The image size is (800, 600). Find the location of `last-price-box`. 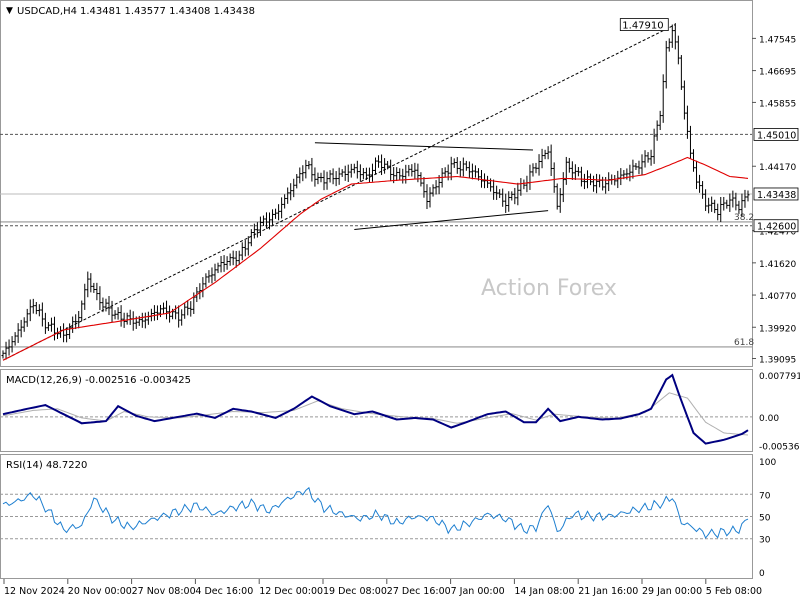

last-price-box is located at coordinates (776, 194).